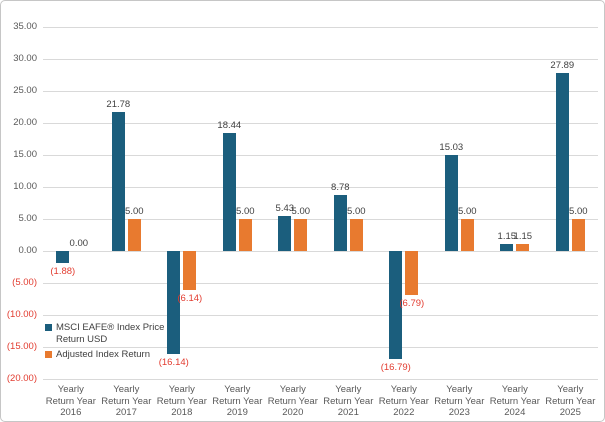 The width and height of the screenshot is (605, 422). I want to click on x-axis-label-line: 2022, so click(404, 412).